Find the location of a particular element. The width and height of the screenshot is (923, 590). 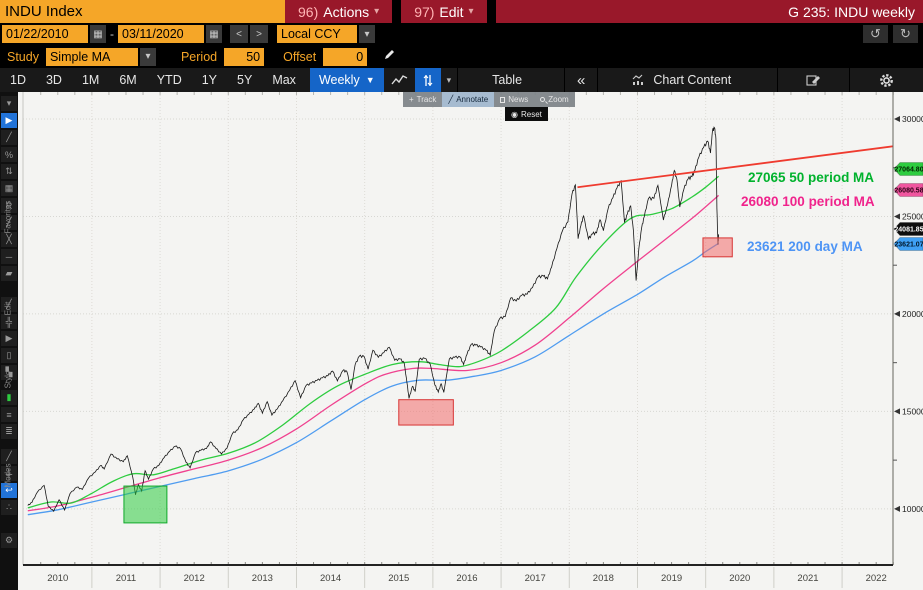

draw-mode-tool-icon: ╱ is located at coordinates (9, 456).